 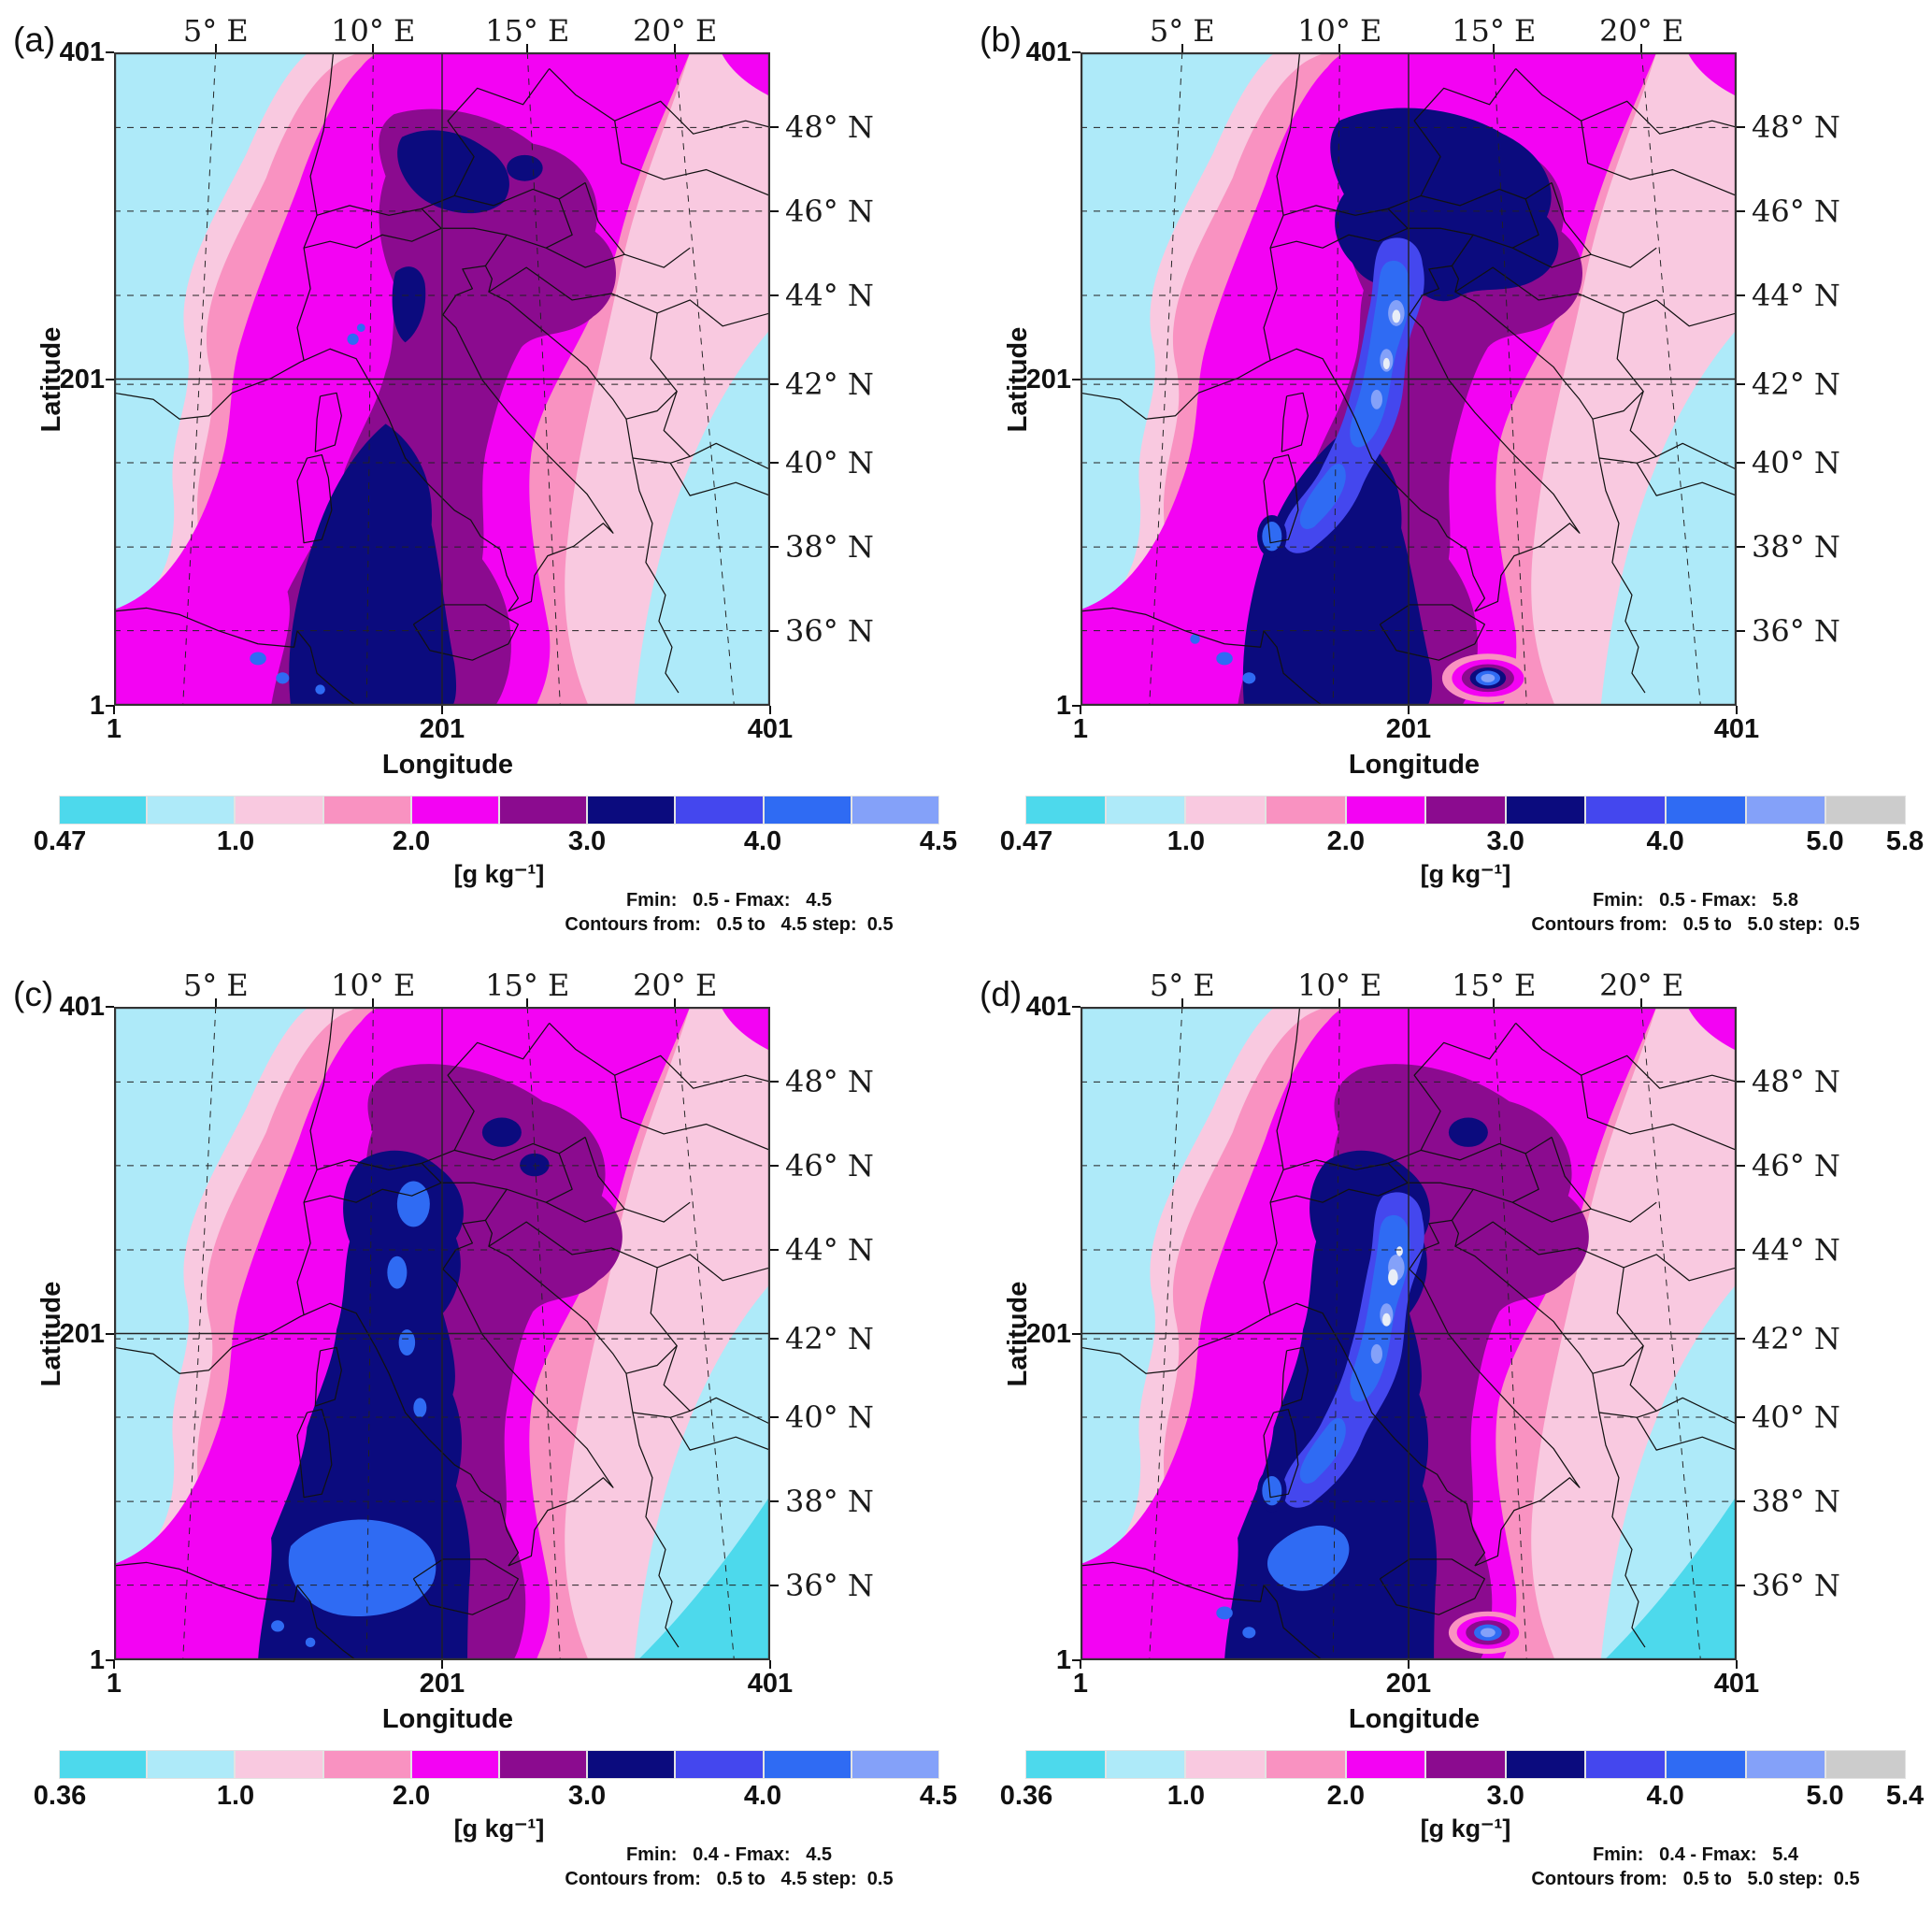 I want to click on map-area, so click(x=442, y=1333).